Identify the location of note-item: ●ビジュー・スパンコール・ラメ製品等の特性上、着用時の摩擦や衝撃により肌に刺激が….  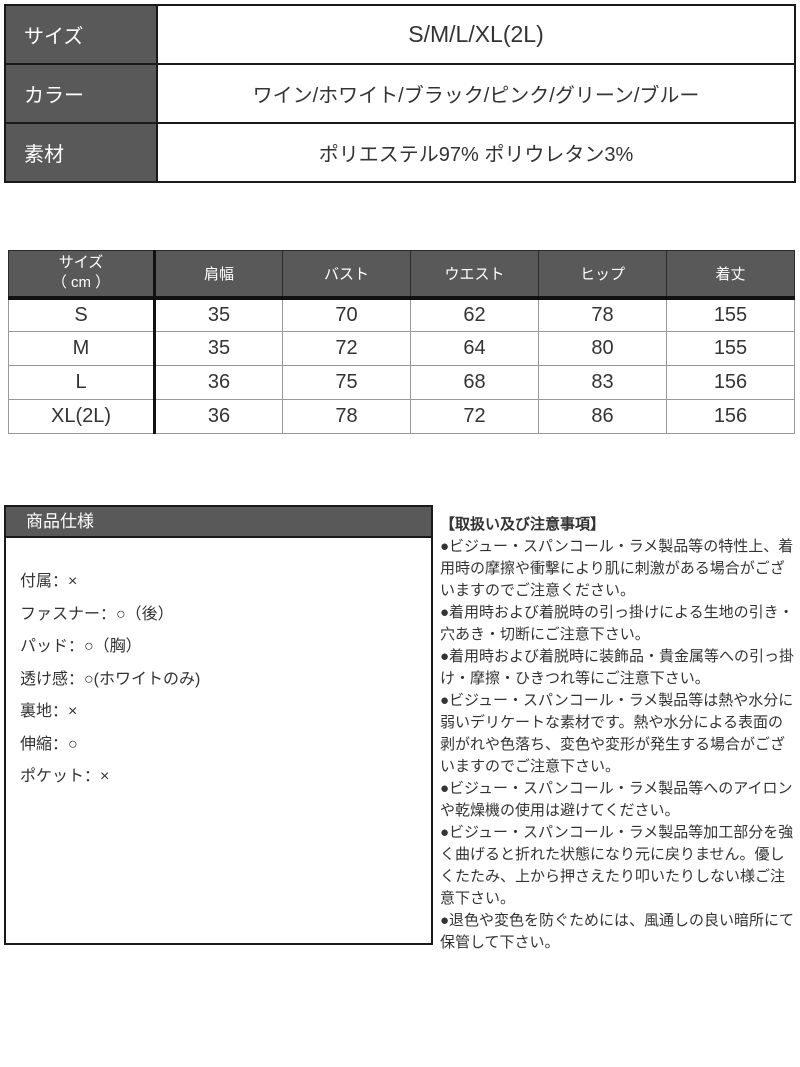
(617, 568).